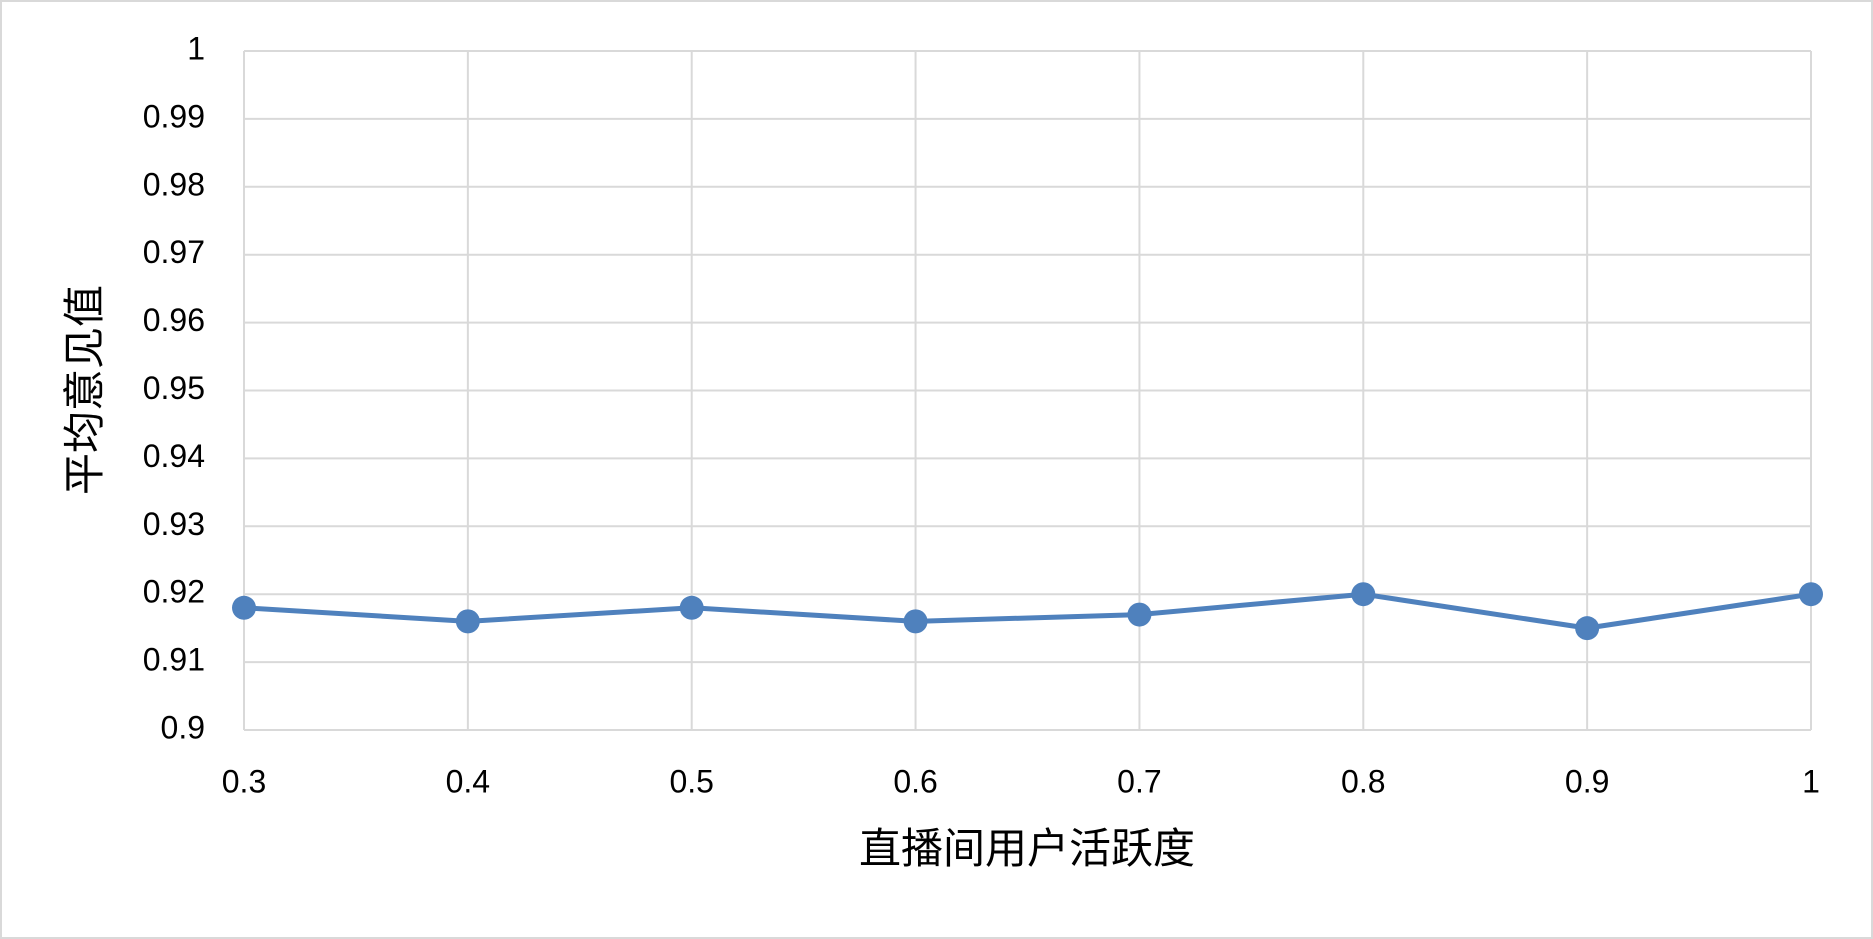  What do you see at coordinates (1139, 781) in the screenshot?
I see `x-tick-label: 0.7` at bounding box center [1139, 781].